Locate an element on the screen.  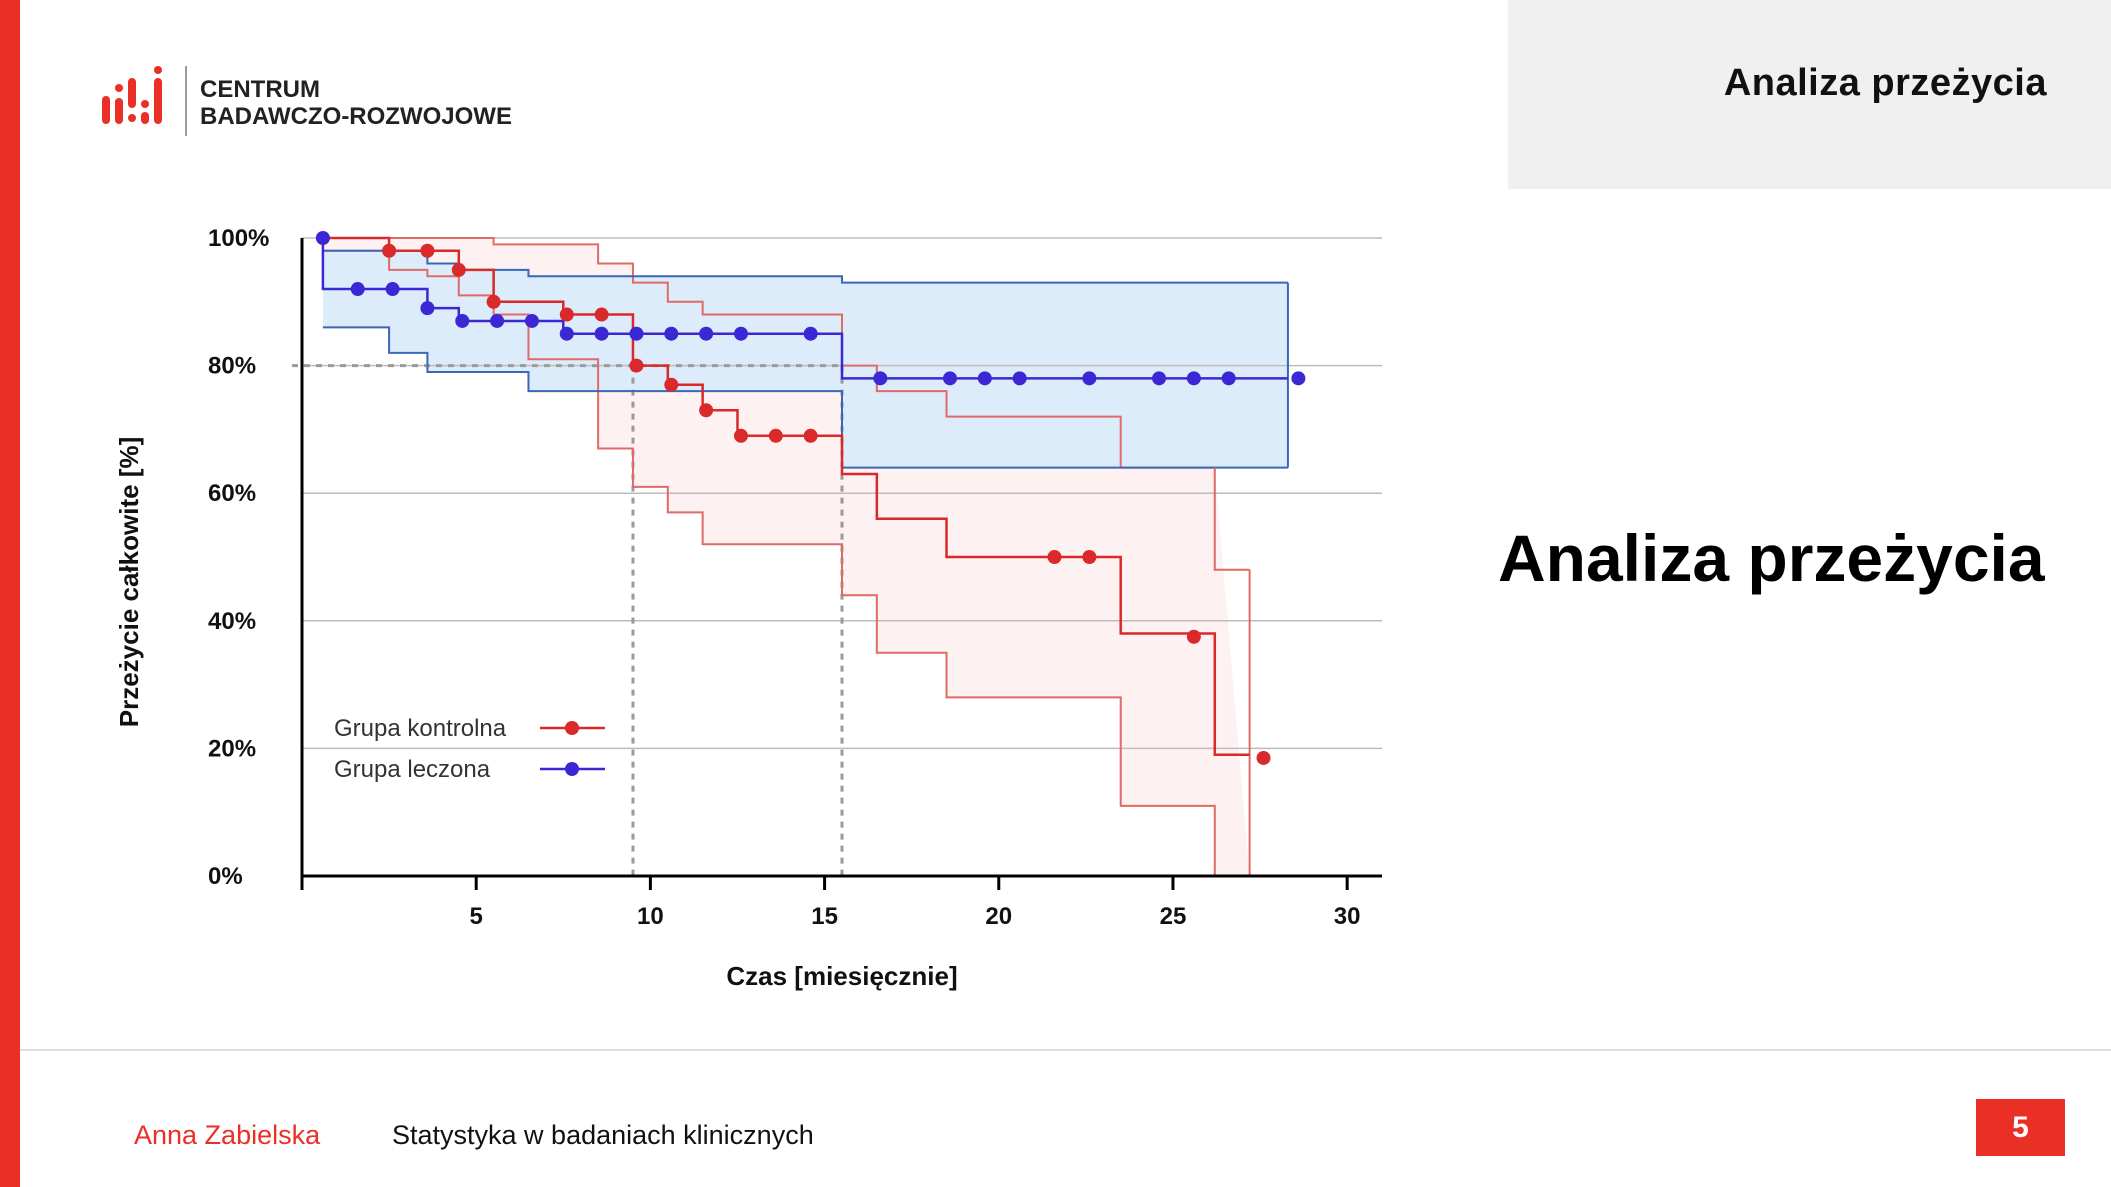
logo-line-2: BADAWCZO-ROZWOJOWE is located at coordinates (356, 116).